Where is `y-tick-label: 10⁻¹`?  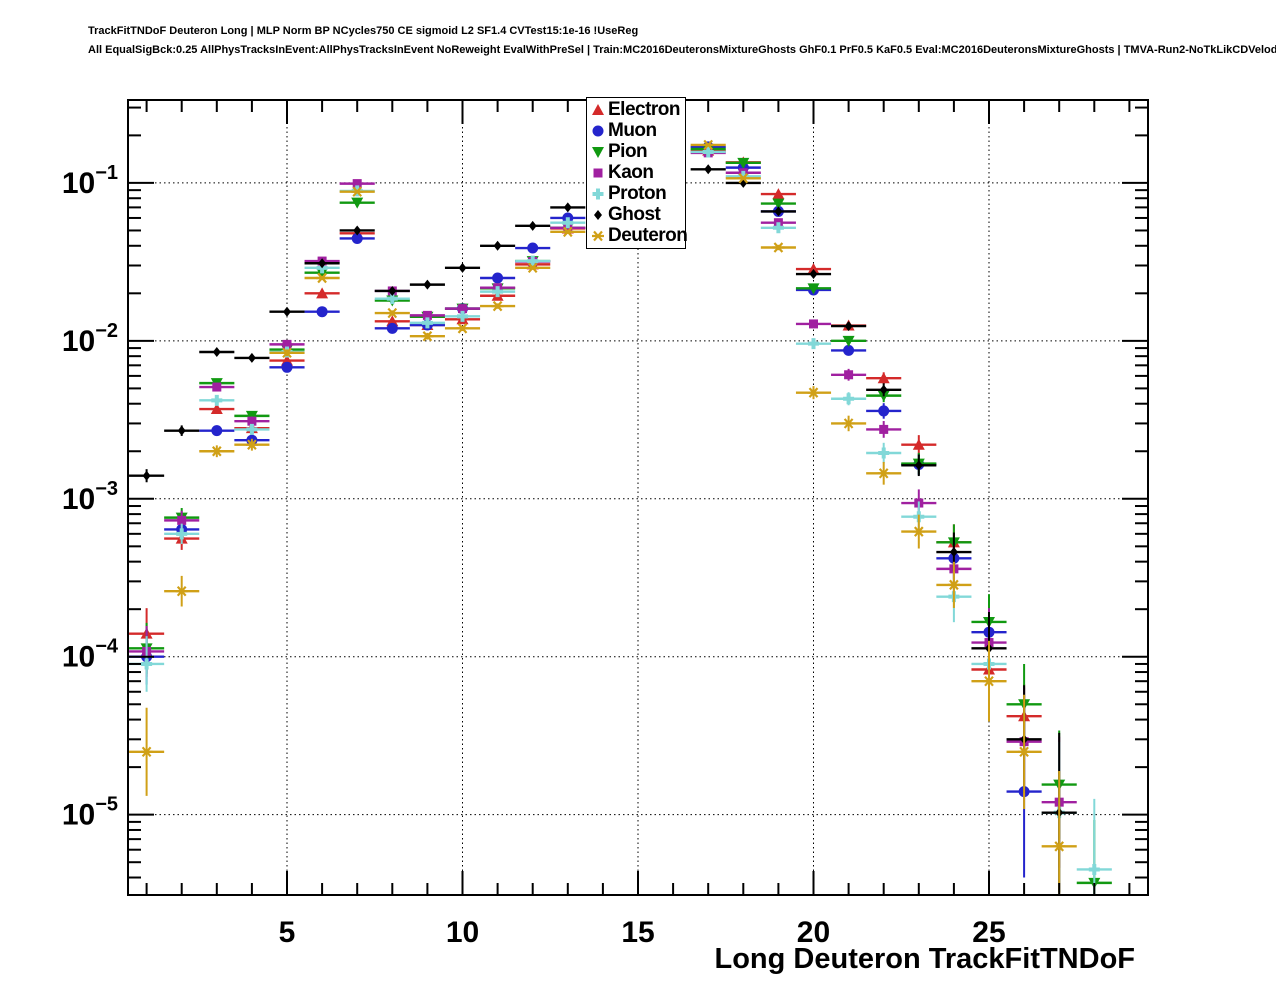
y-tick-label: 10⁻¹ is located at coordinates (90, 181).